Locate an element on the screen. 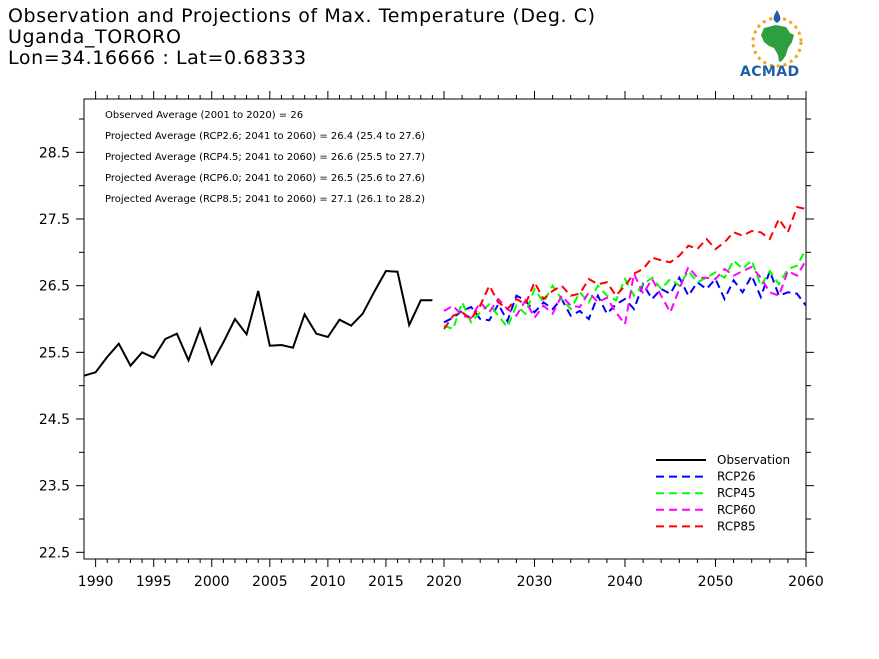 The height and width of the screenshot is (659, 879). annotation-line: Observed Average (2001 to 2020) = 26 is located at coordinates (204, 115).